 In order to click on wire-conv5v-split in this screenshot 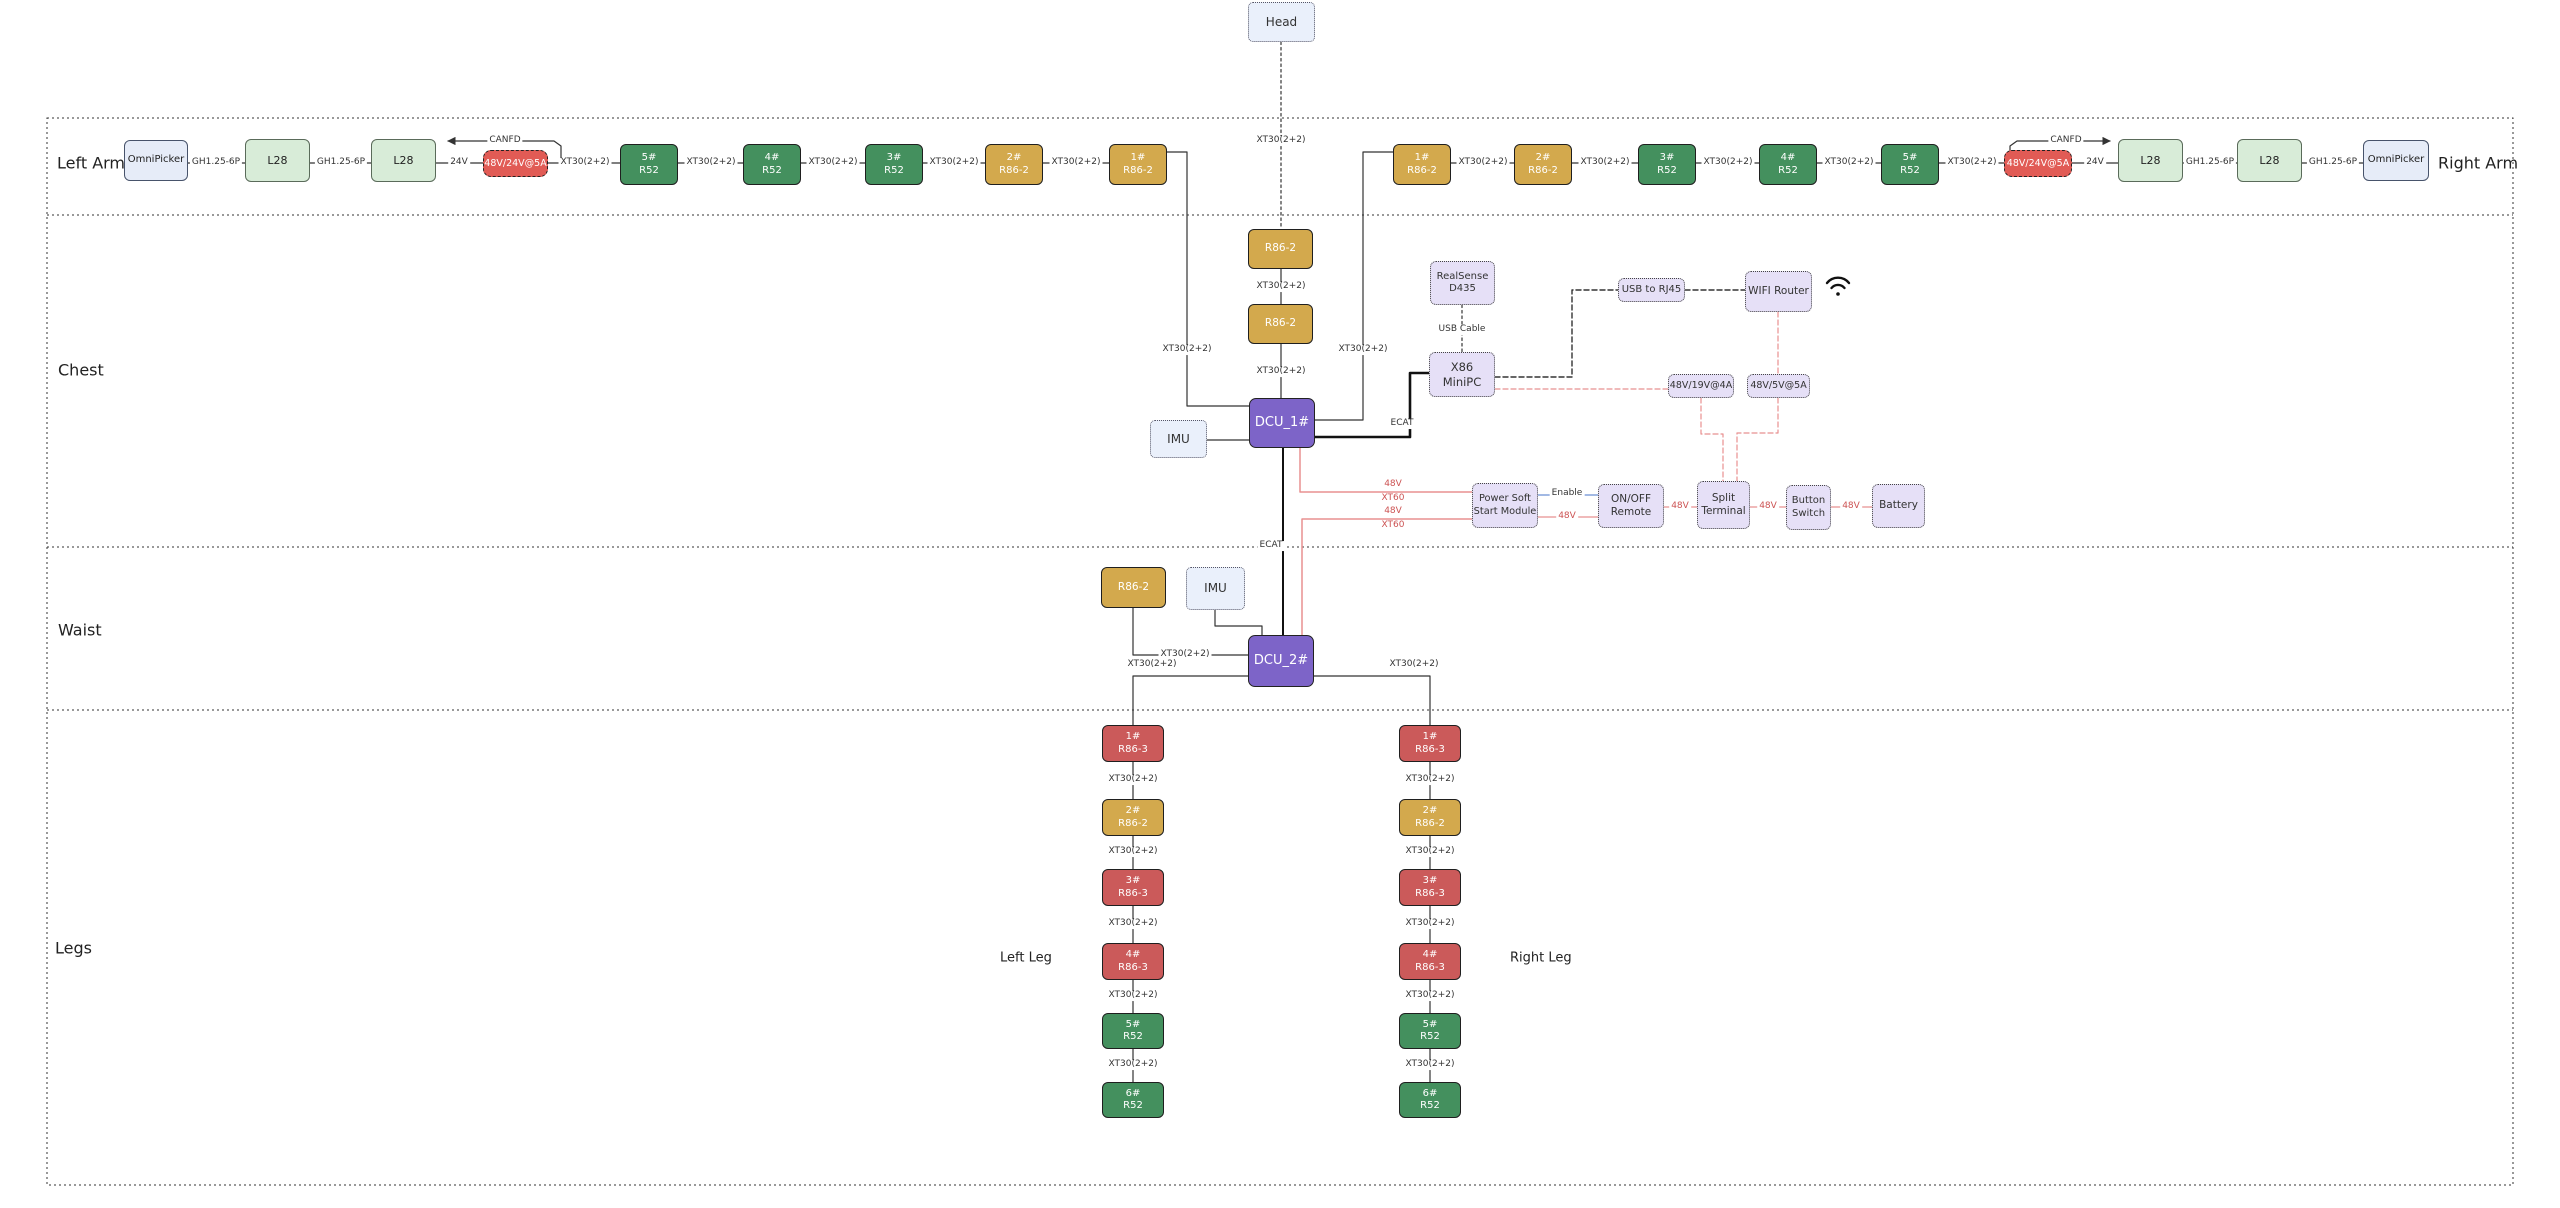, I will do `click(1757, 439)`.